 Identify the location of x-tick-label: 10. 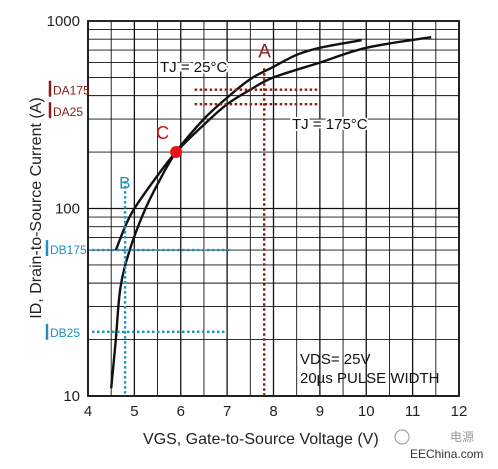
(366, 411).